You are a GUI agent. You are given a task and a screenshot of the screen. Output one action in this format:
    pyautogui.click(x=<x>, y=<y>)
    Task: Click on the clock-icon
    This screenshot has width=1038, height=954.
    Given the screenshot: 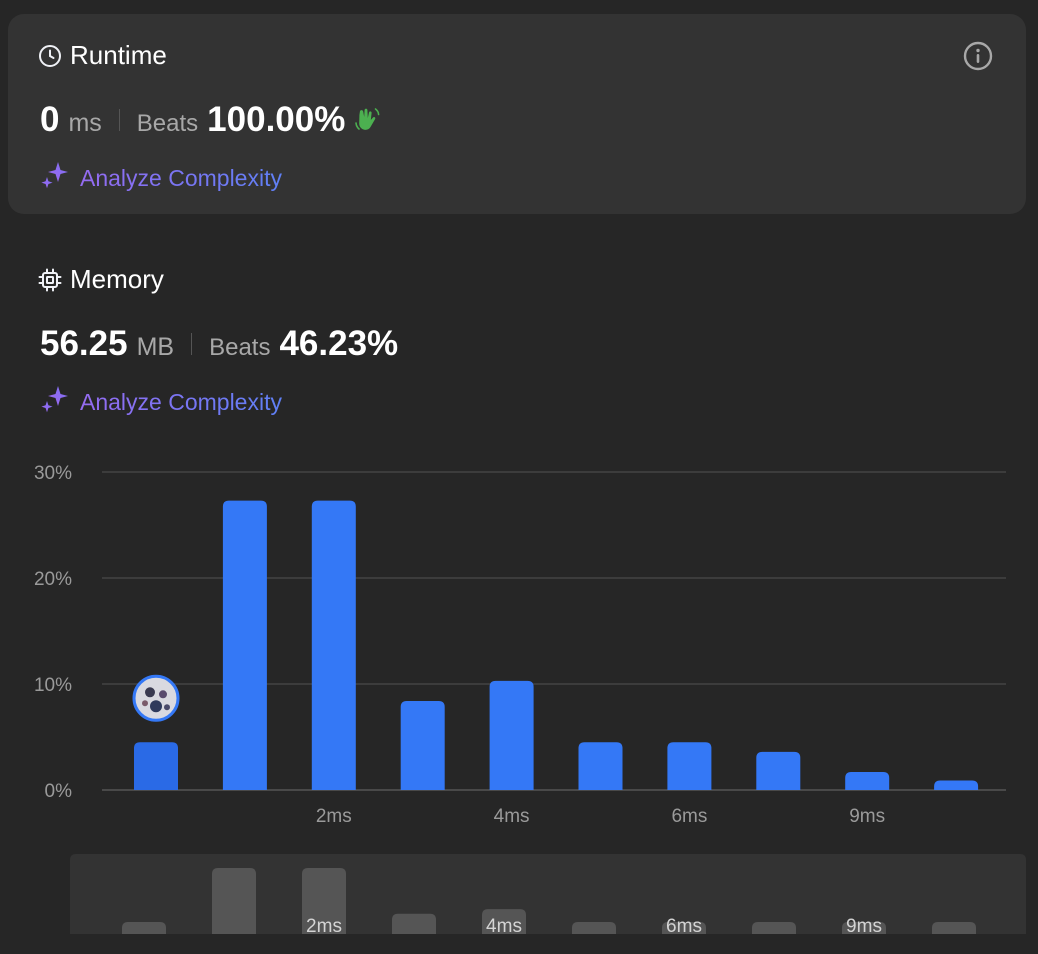 What is the action you would take?
    pyautogui.click(x=50, y=56)
    